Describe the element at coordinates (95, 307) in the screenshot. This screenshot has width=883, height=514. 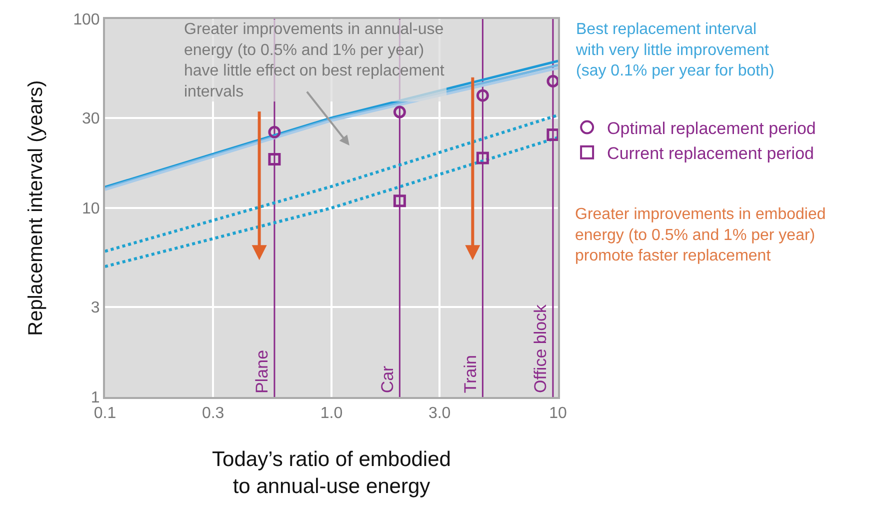
I see `y-tick-label: 3` at that location.